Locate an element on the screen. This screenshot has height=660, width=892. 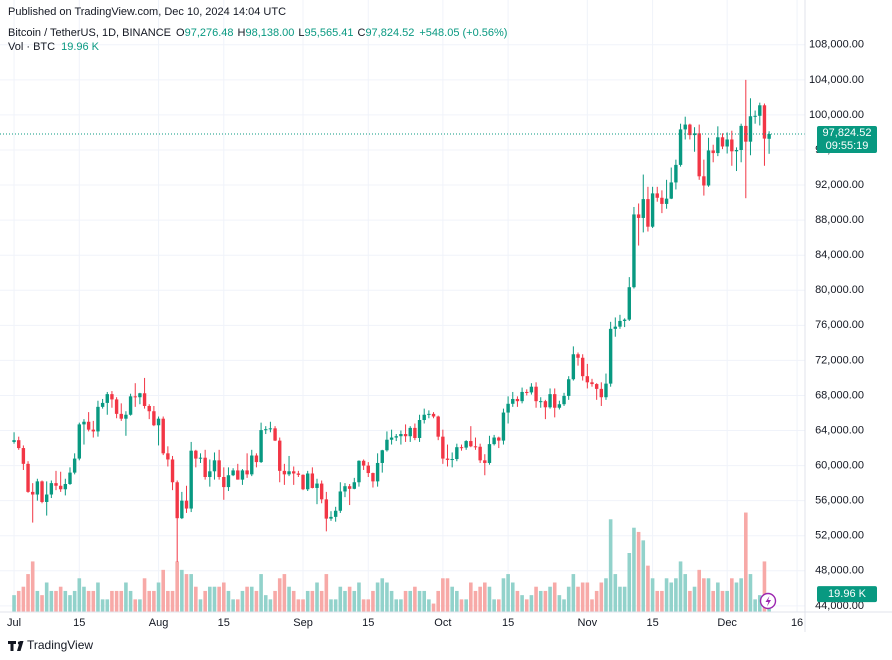
y-tick-label: 72,000.00 is located at coordinates (839, 360).